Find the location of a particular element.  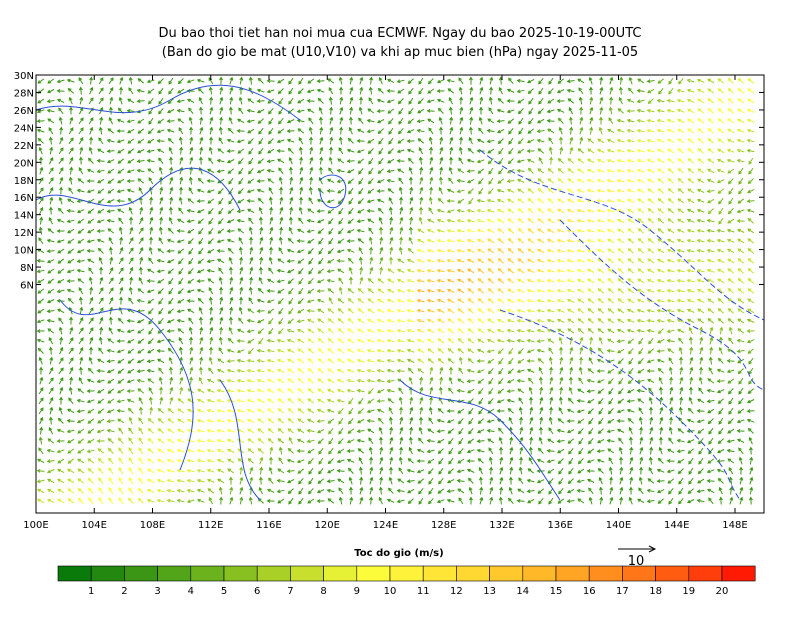

colorbar-tick-label: 14 is located at coordinates (522, 591).